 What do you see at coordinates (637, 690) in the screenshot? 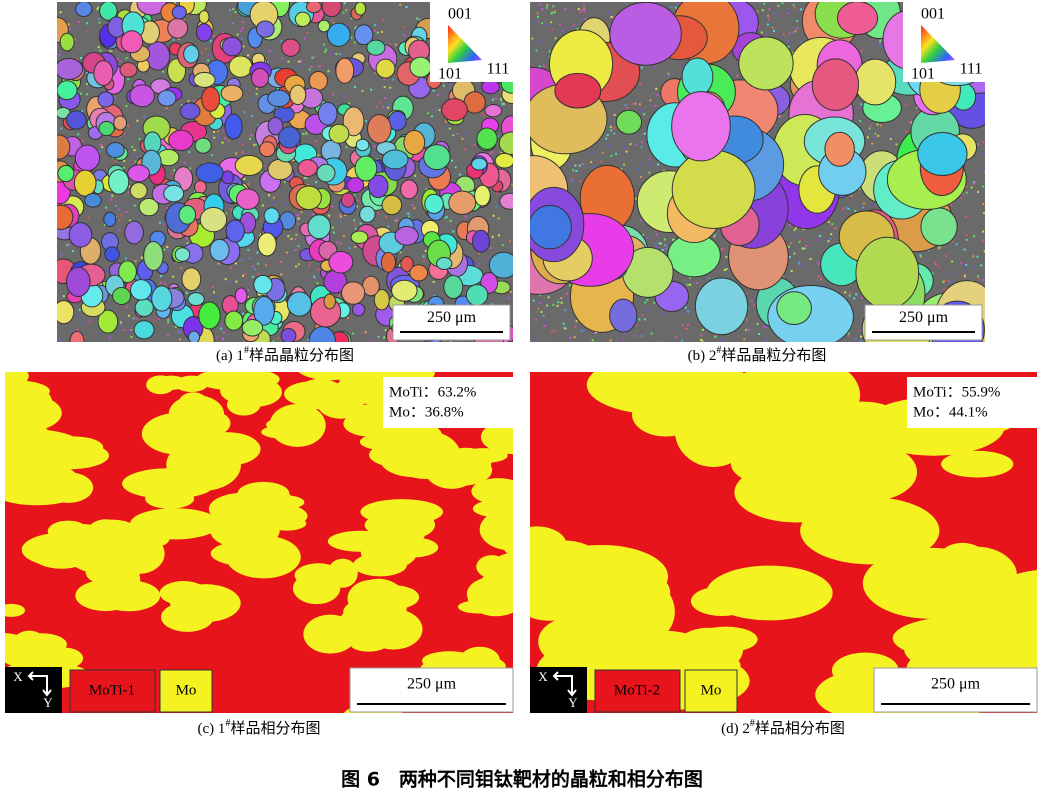
I see `legend-label: MoTi-2` at bounding box center [637, 690].